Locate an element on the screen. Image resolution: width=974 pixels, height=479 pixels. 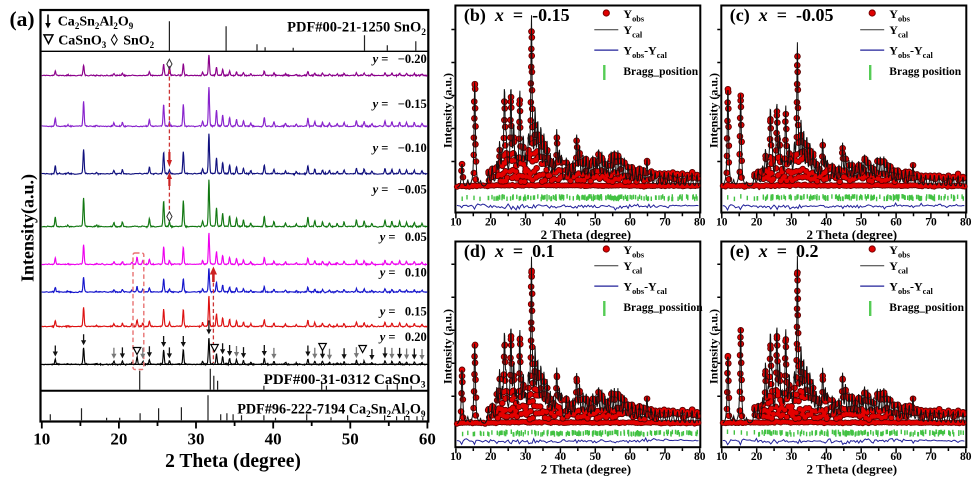
svg-text: PDF#00-31-0312 CaSnO3​ is located at coordinates (345, 381).